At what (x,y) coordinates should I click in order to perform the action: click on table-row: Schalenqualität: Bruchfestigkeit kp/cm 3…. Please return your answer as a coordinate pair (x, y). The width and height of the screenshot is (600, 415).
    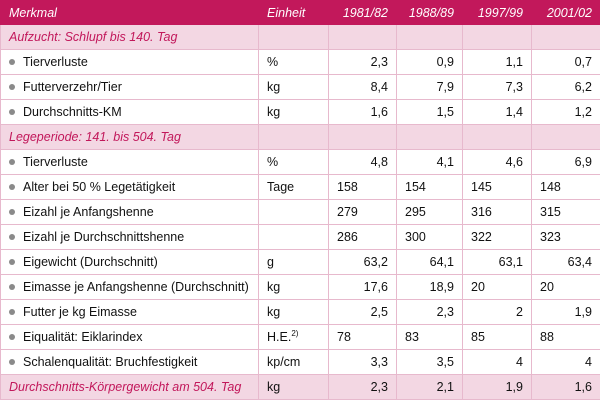
    Looking at the image, I should click on (300, 362).